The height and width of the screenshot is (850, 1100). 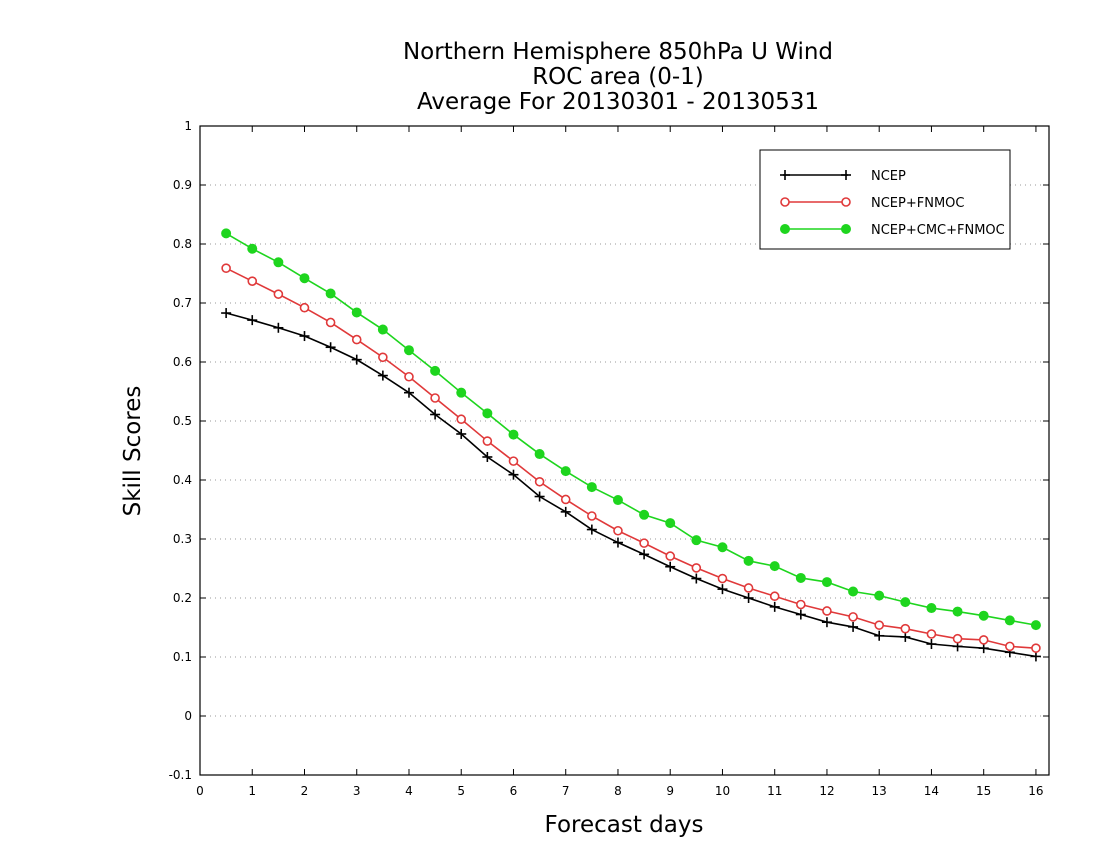 What do you see at coordinates (938, 230) in the screenshot?
I see `legend-label: NCEP+CMC+FNMOC` at bounding box center [938, 230].